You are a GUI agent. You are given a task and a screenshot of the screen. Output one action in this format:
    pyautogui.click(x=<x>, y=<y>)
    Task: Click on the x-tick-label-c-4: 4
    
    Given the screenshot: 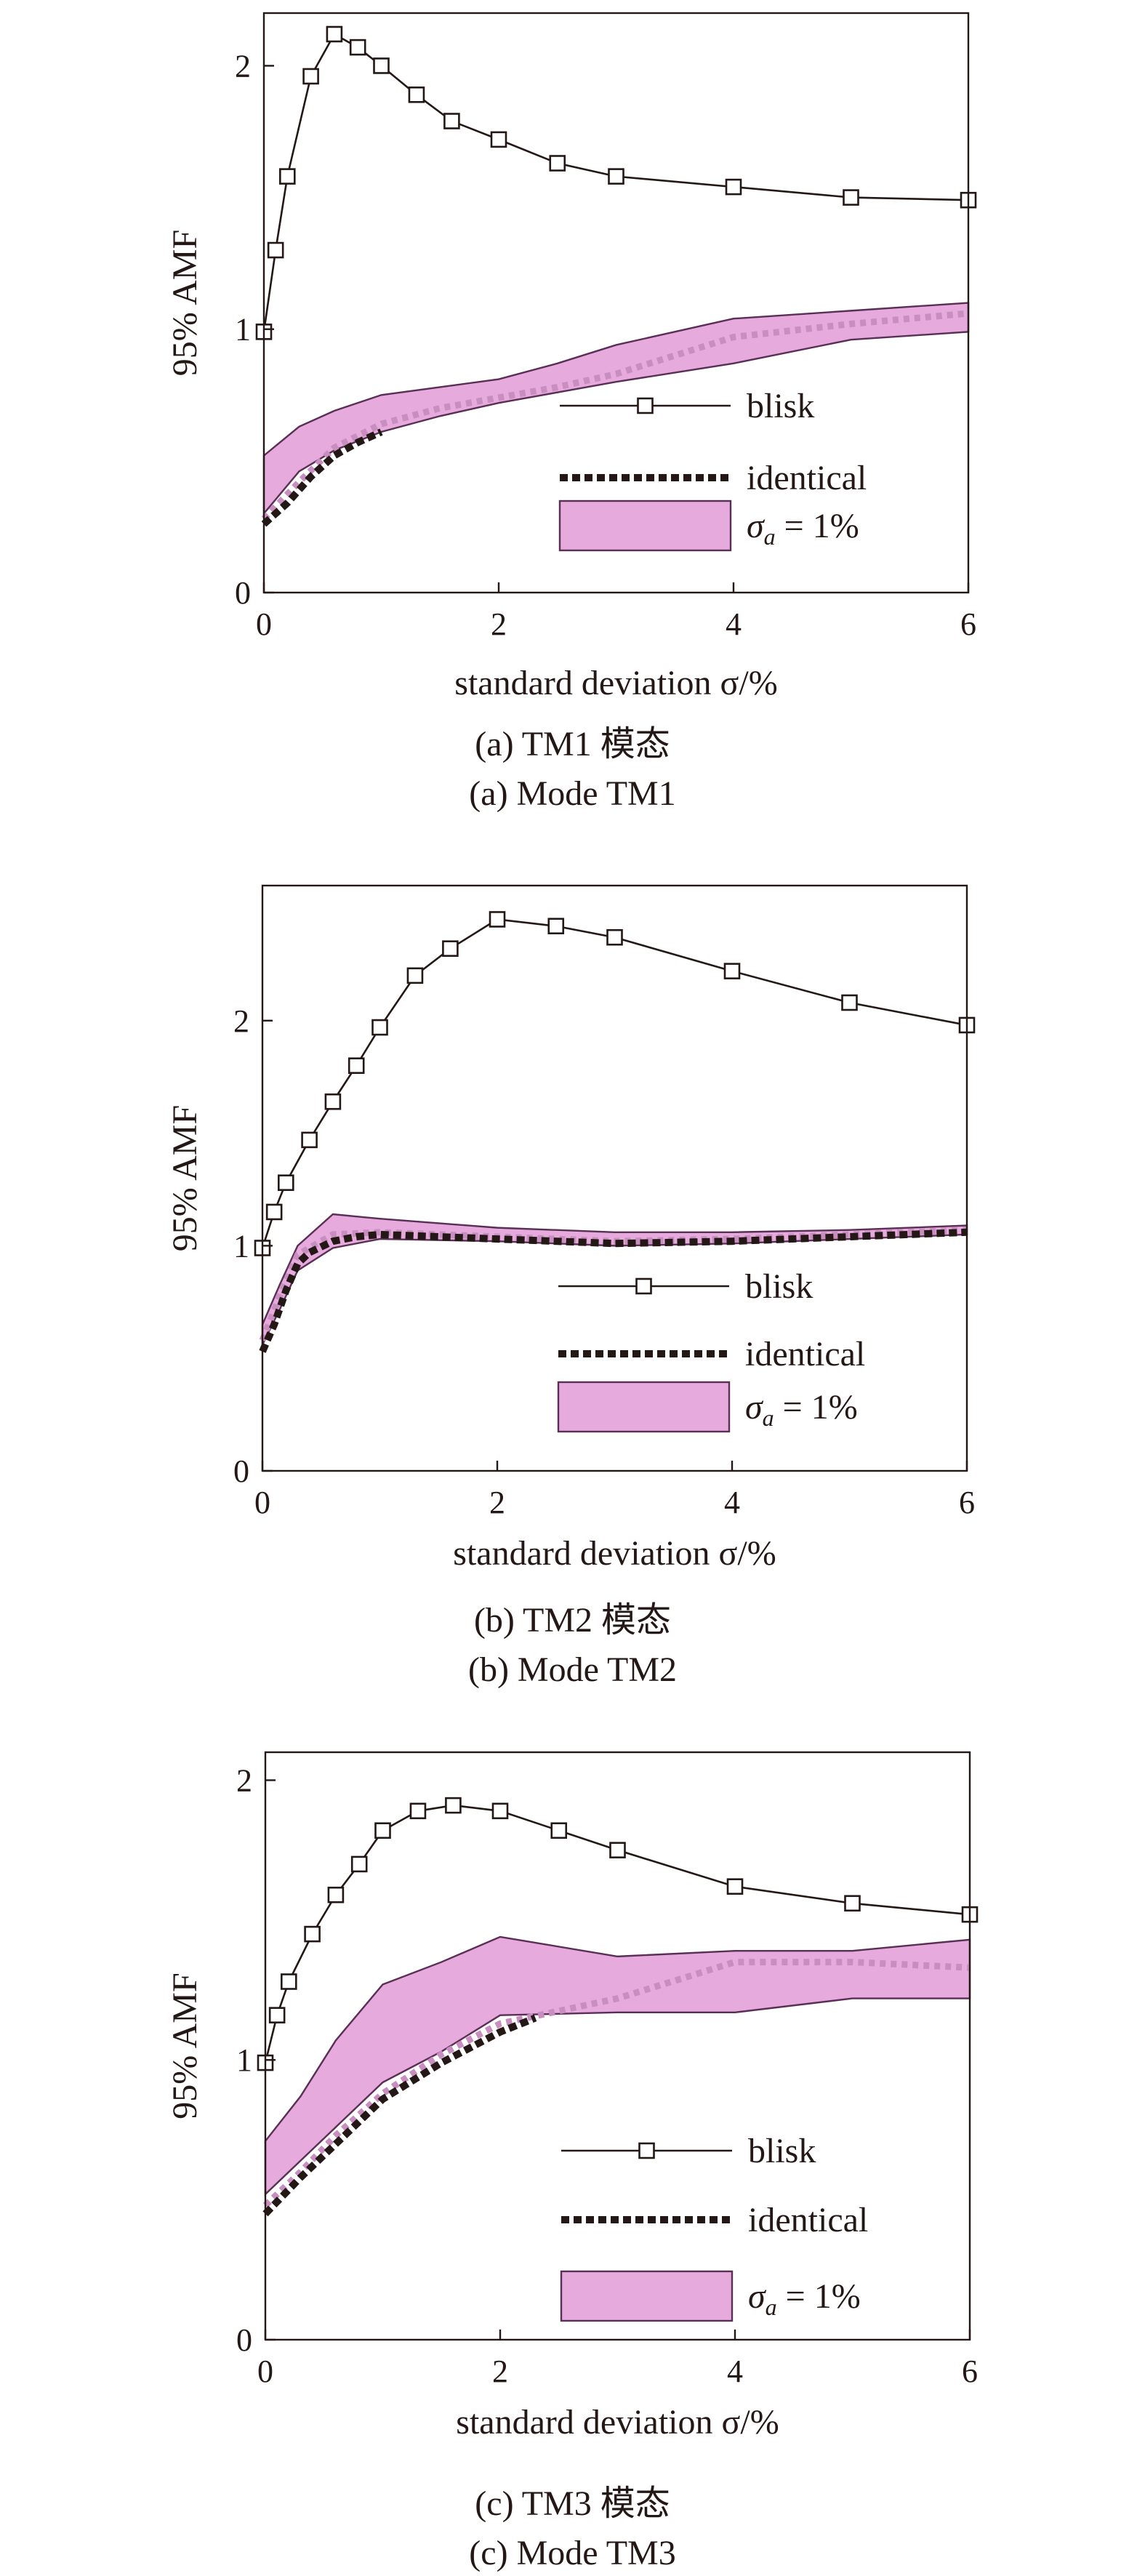 What is the action you would take?
    pyautogui.click(x=735, y=2371)
    